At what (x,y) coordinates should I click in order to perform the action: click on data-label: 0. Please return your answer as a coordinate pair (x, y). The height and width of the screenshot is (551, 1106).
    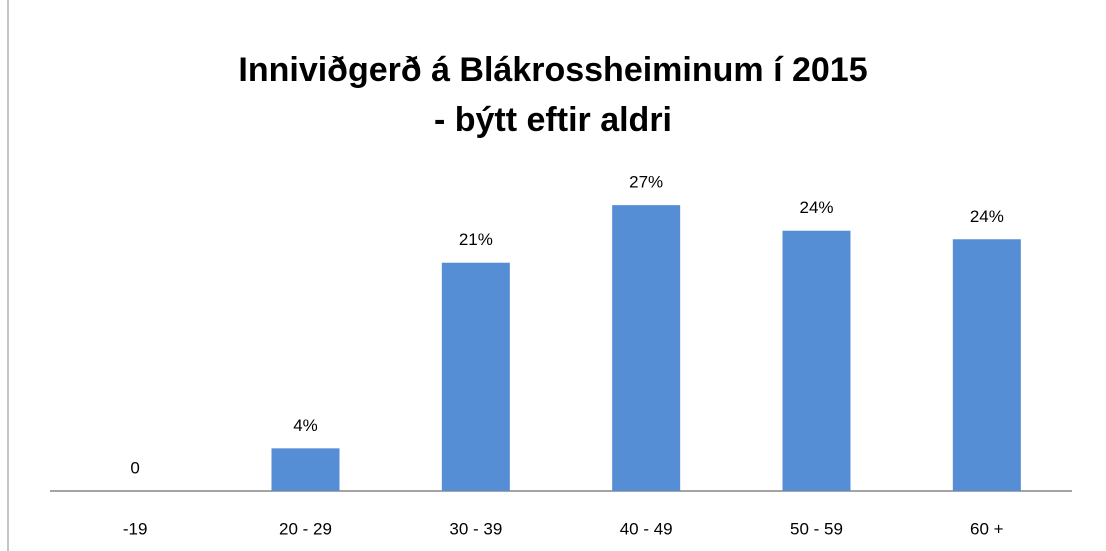
    Looking at the image, I should click on (134, 467).